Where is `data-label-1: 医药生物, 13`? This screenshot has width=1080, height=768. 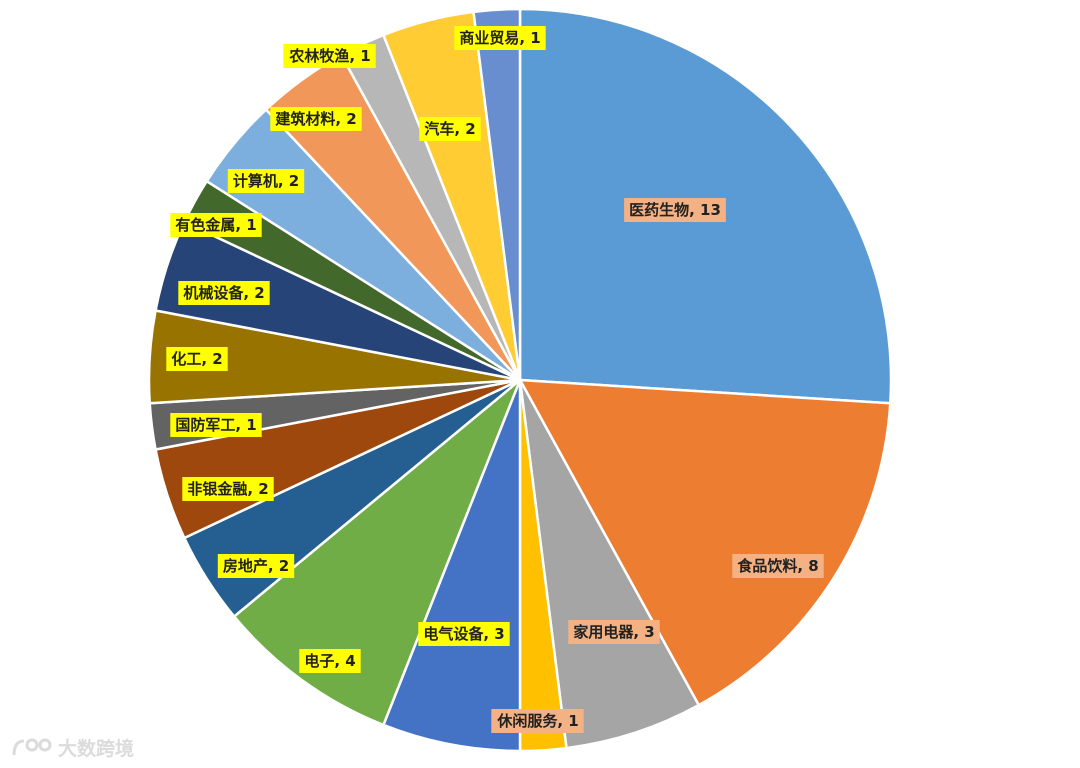
data-label-1: 医药生物, 13 is located at coordinates (675, 210).